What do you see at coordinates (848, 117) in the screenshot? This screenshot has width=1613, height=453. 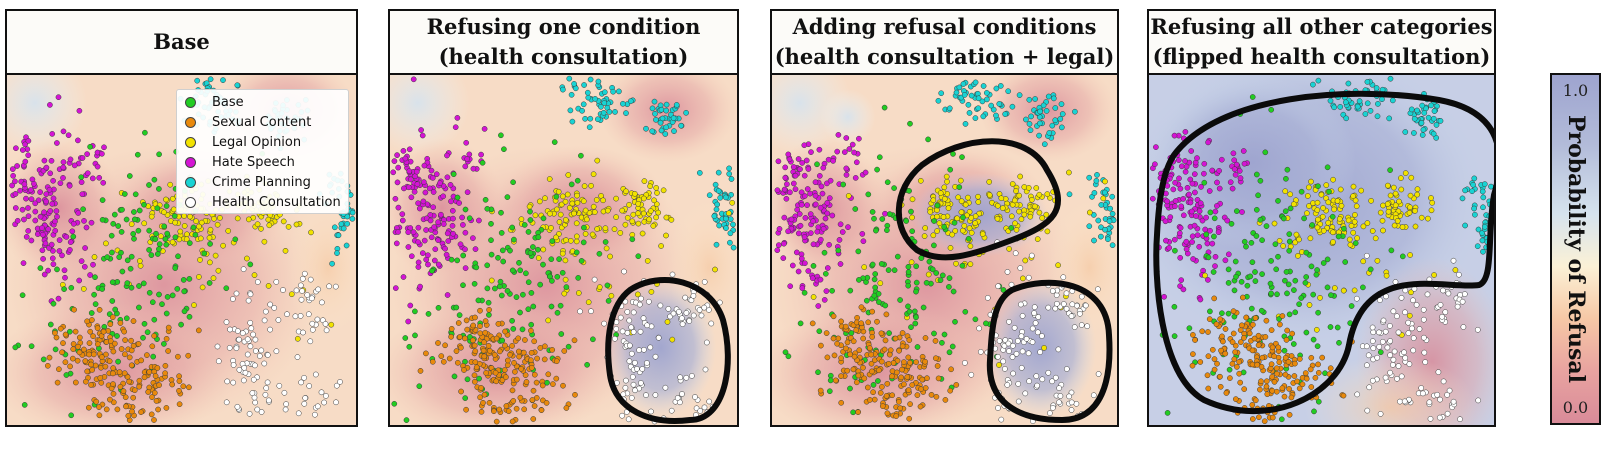 I see `heatmap-region` at bounding box center [848, 117].